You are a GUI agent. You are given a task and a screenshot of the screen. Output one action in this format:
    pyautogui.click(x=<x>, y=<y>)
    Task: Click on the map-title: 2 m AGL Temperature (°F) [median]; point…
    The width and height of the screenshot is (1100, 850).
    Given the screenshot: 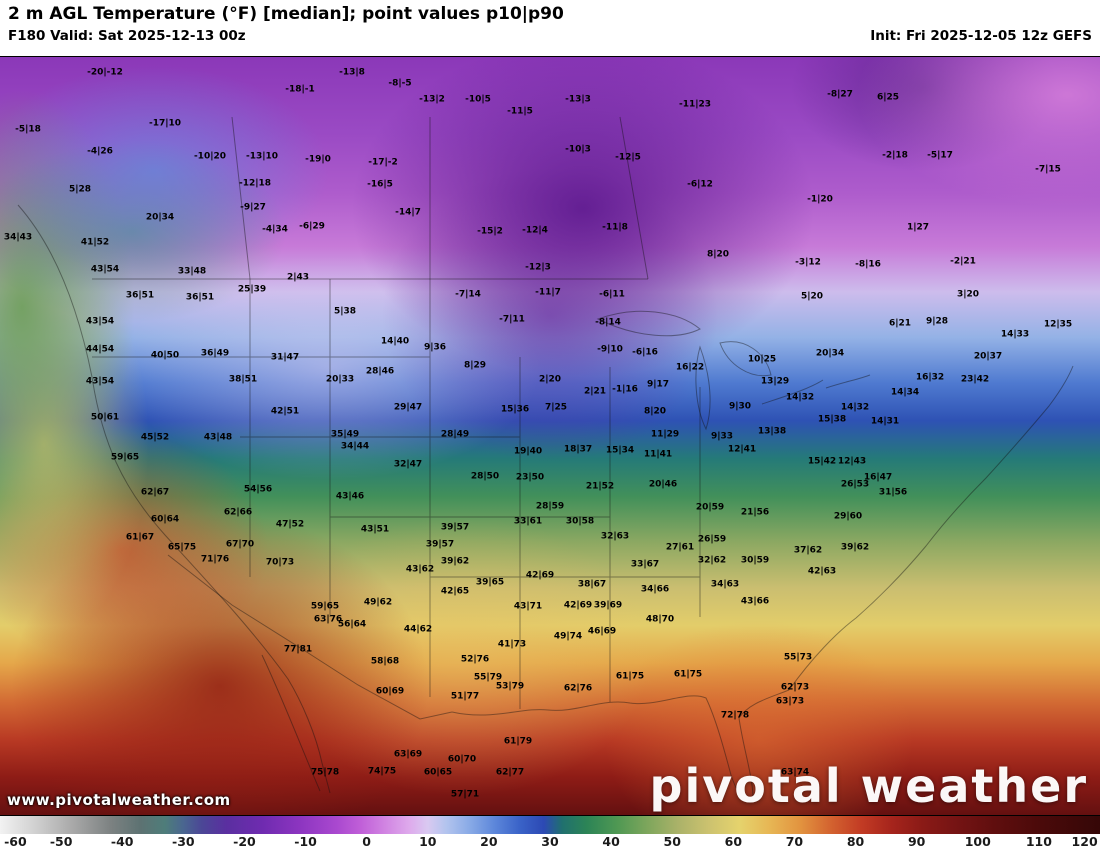 What is the action you would take?
    pyautogui.click(x=286, y=14)
    